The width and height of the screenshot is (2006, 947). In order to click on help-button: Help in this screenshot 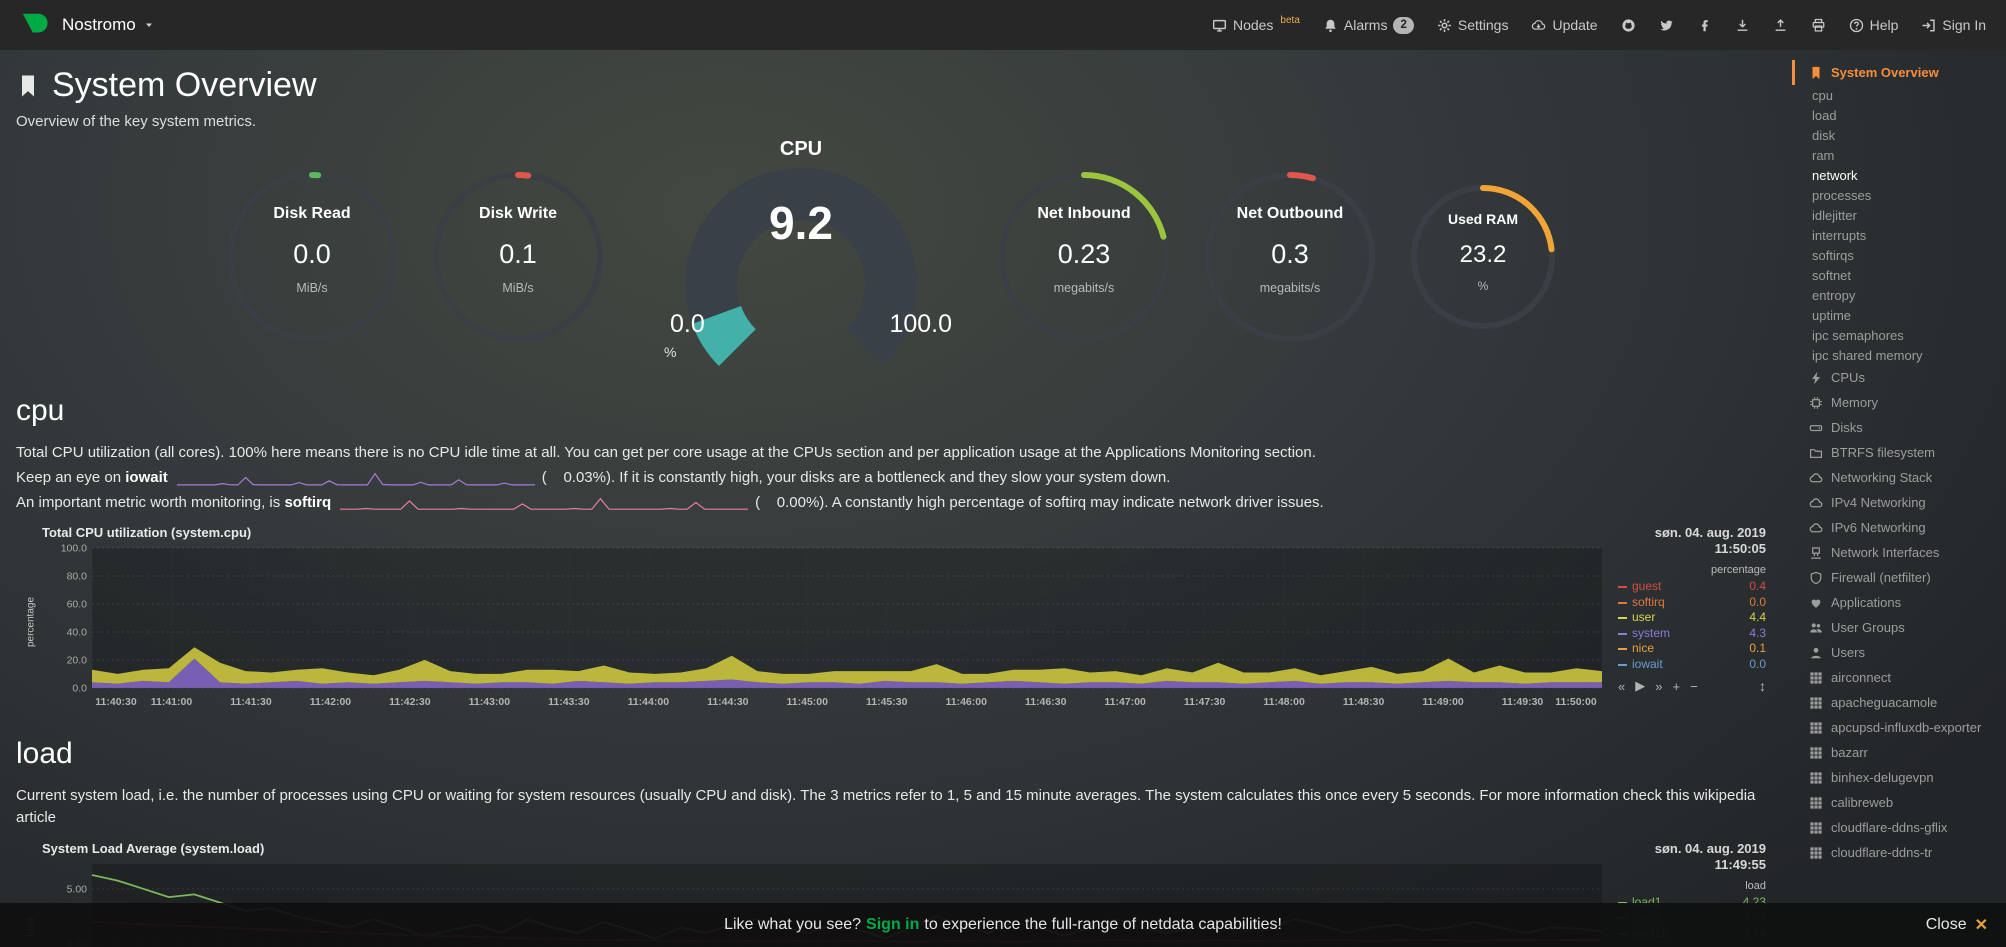, I will do `click(1873, 25)`.